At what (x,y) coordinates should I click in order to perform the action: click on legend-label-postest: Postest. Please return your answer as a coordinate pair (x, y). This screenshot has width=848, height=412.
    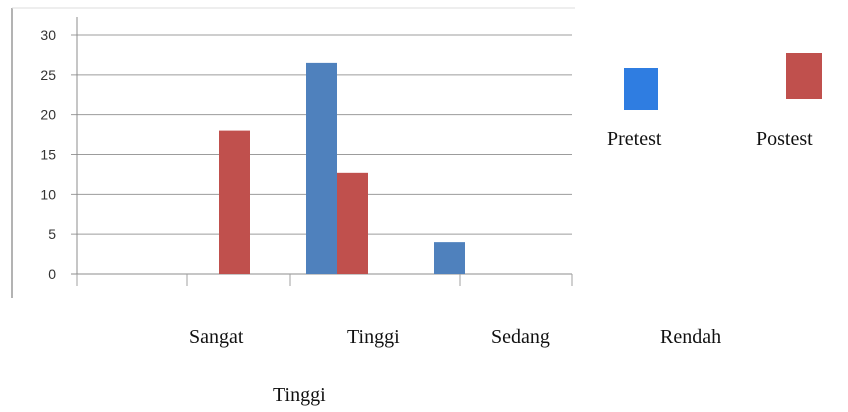
    Looking at the image, I should click on (784, 139).